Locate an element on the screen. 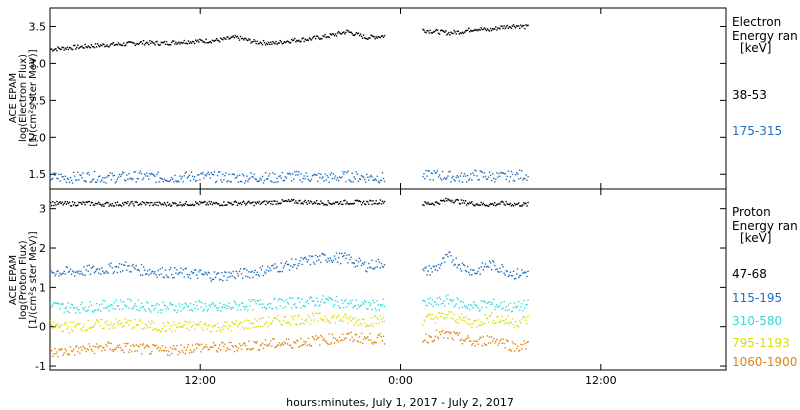 The height and width of the screenshot is (410, 800). proton-ylabel-line-3: [1/(cm²s ster MeV)] is located at coordinates (33, 279).